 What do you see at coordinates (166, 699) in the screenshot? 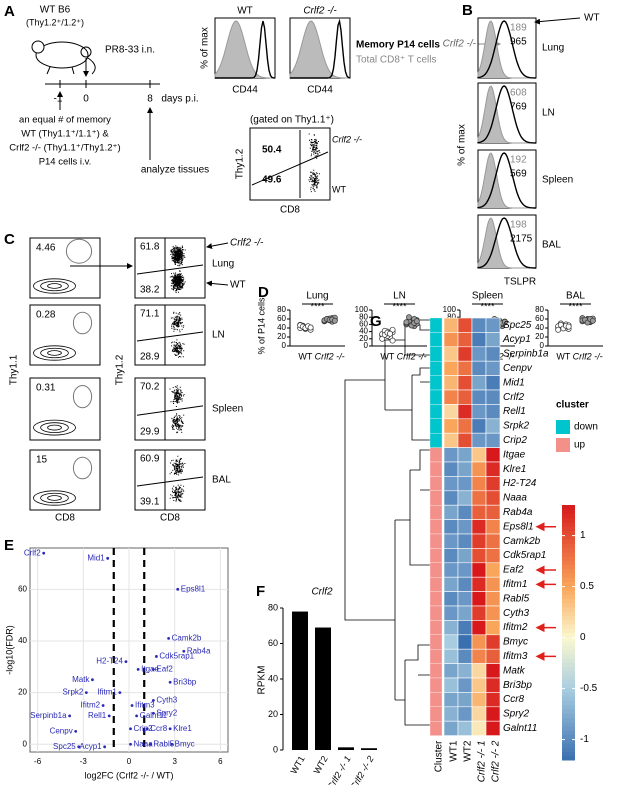
I see `gene-label: Cyth3` at bounding box center [166, 699].